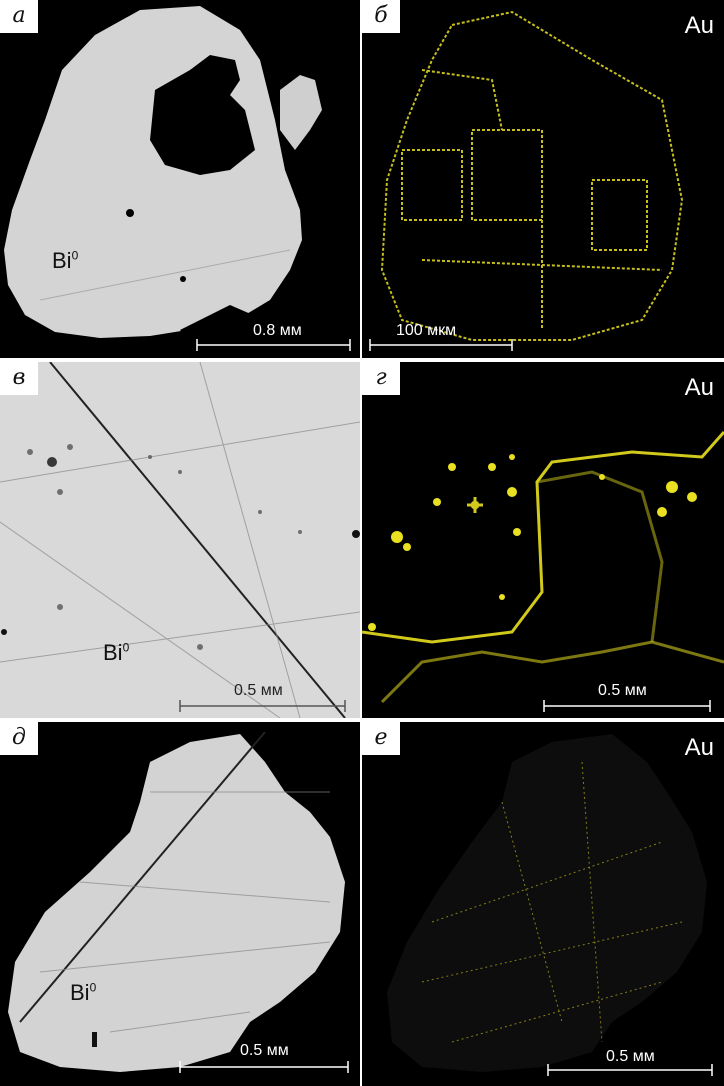  I want to click on panel-label: а, so click(19, 16).